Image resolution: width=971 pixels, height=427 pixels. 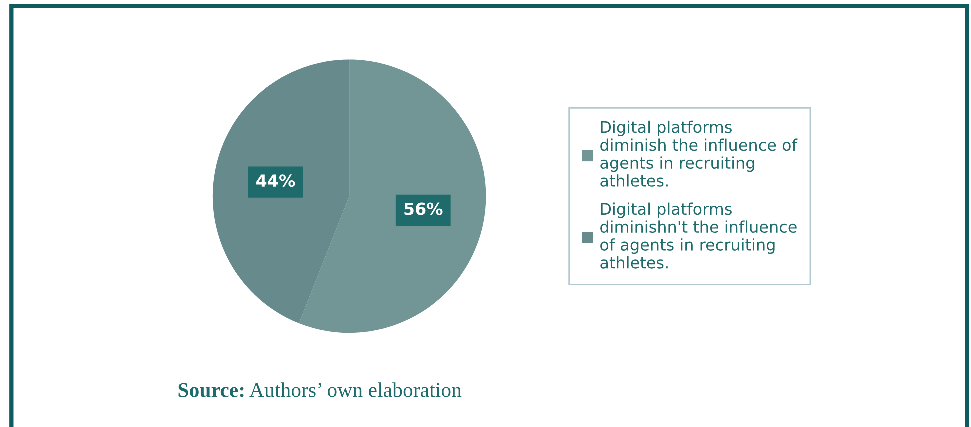 What do you see at coordinates (699, 153) in the screenshot?
I see `legend-label: Digital platforms diminish the influence of agents in recruiting athletes.` at bounding box center [699, 153].